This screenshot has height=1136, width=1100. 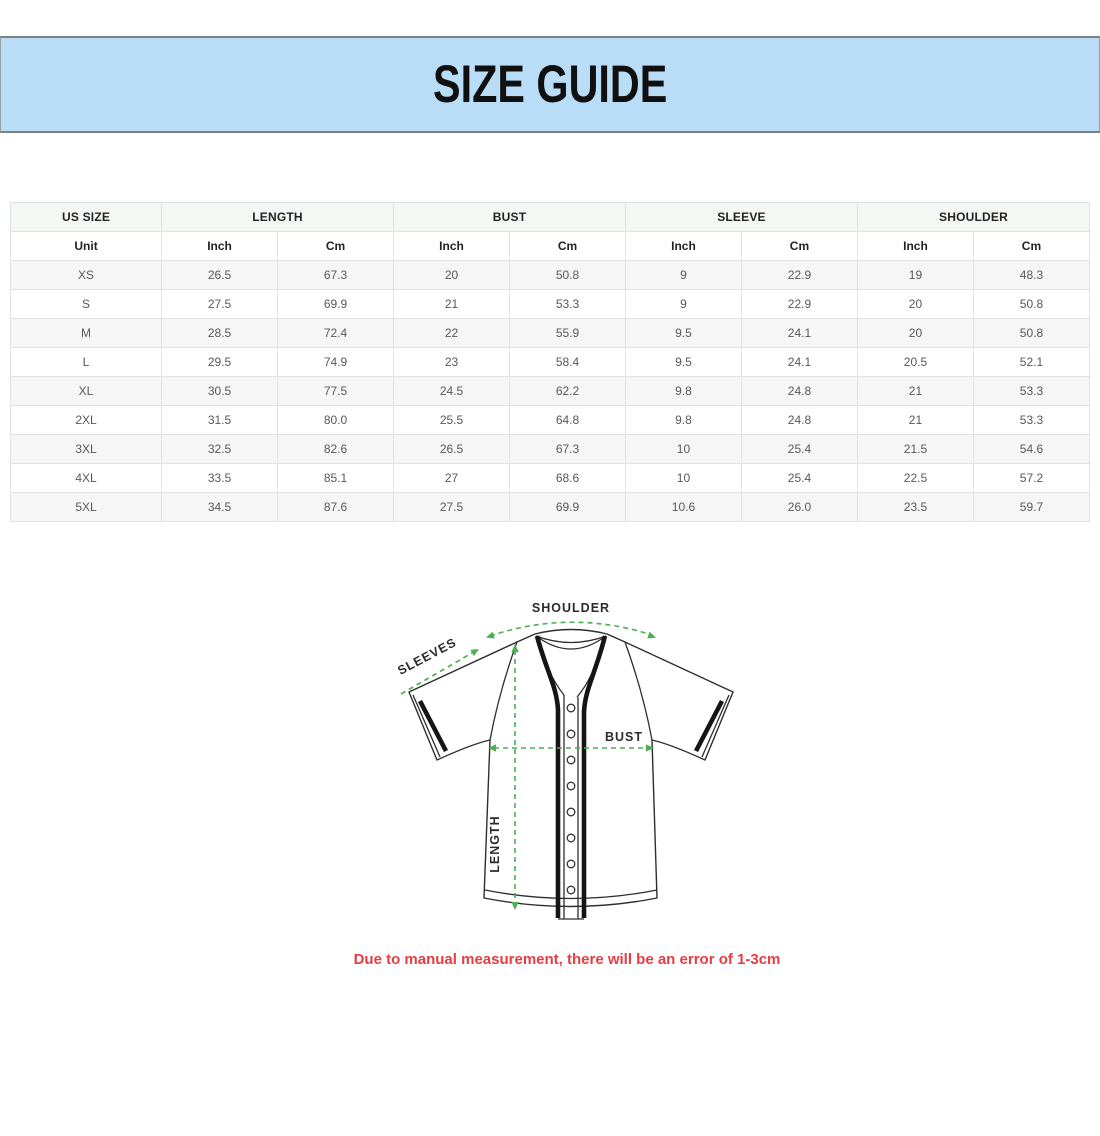 I want to click on jersey-diagram-svg: SHOULDER SLEEVES BUST LENGTH, so click(x=564, y=760).